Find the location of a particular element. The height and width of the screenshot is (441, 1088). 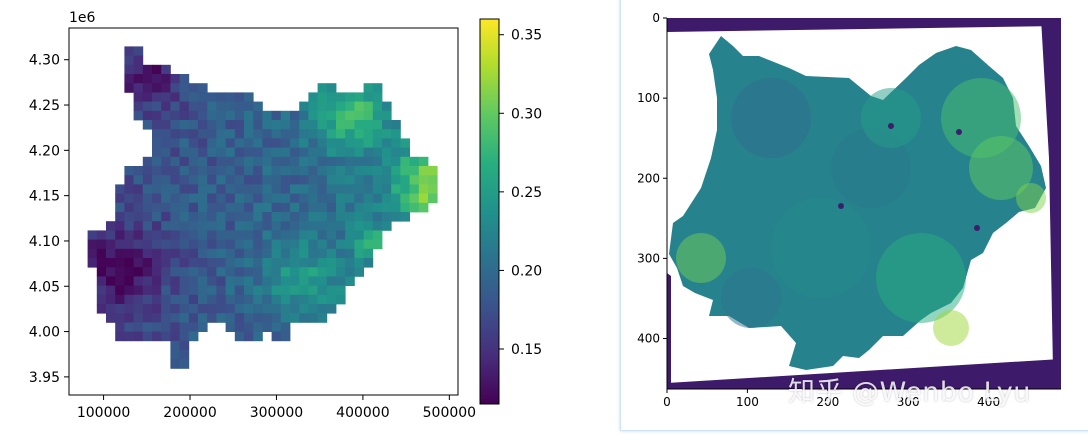

y-tick-label: 100 is located at coordinates (648, 98).